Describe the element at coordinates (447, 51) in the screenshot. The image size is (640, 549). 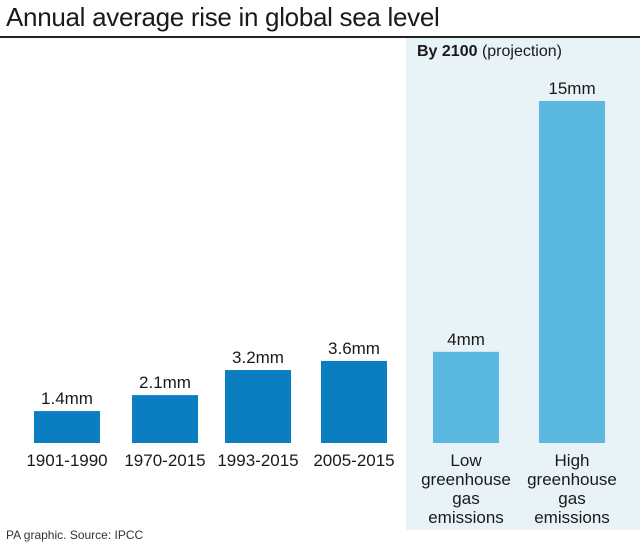
I see `projection-year-label: By 2100` at that location.